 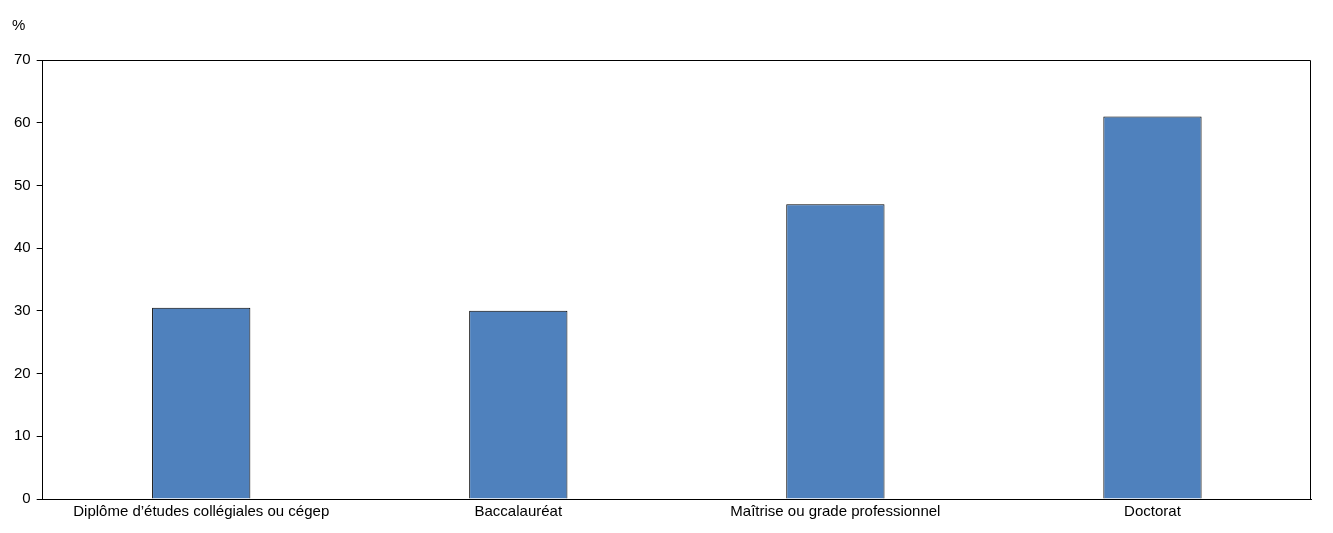 I want to click on y-tick-label: 0, so click(x=26, y=498).